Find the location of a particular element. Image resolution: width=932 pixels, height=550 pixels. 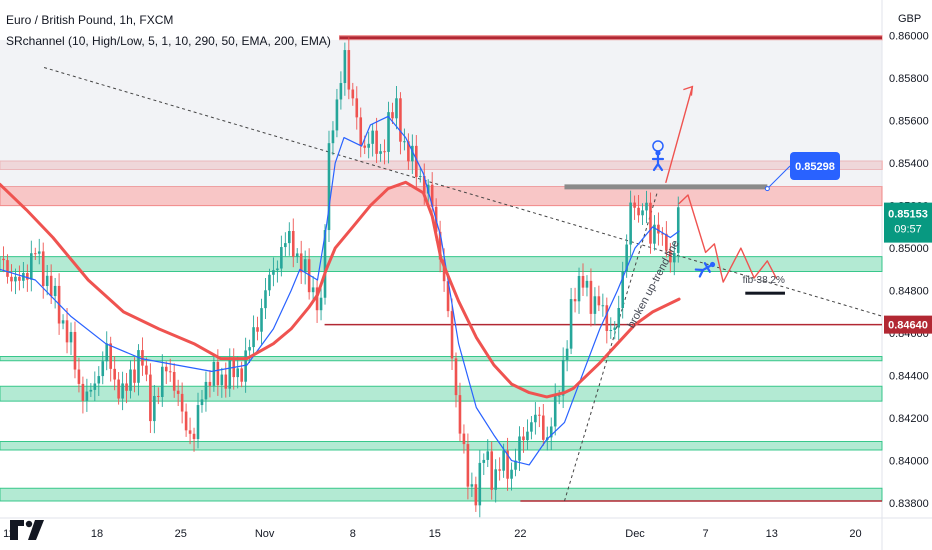

y-tick-label: 0.84400 is located at coordinates (909, 377).